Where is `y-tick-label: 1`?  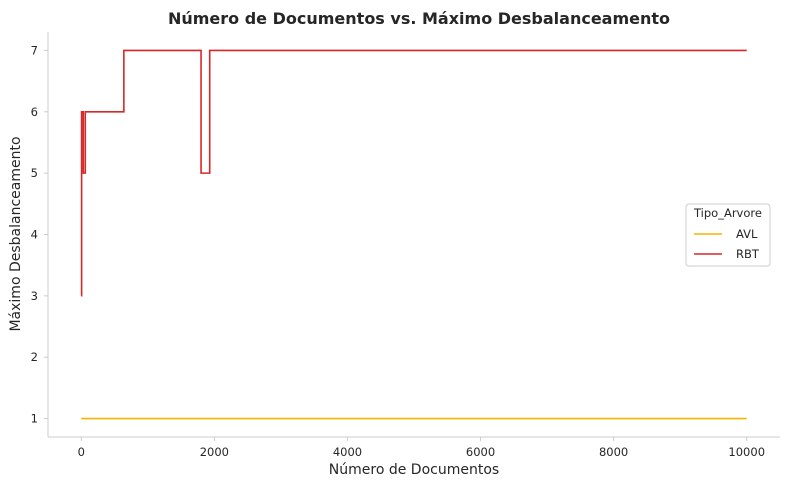 y-tick-label: 1 is located at coordinates (34, 419).